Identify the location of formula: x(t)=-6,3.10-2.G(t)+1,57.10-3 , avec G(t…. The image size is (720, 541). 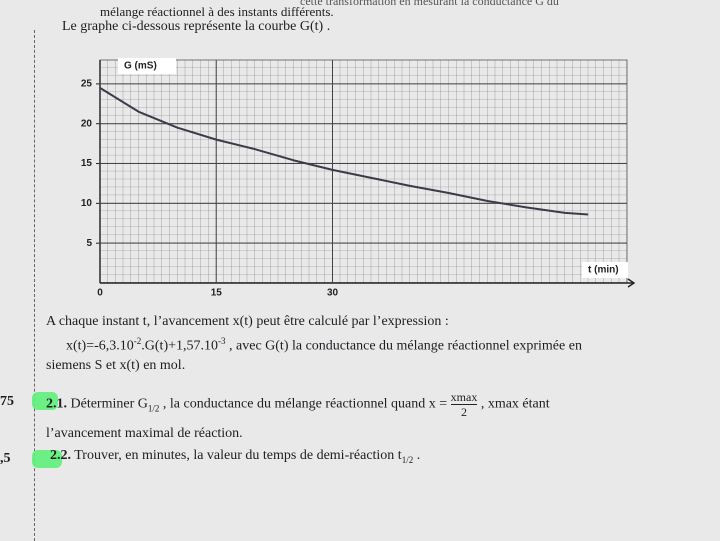
(324, 345).